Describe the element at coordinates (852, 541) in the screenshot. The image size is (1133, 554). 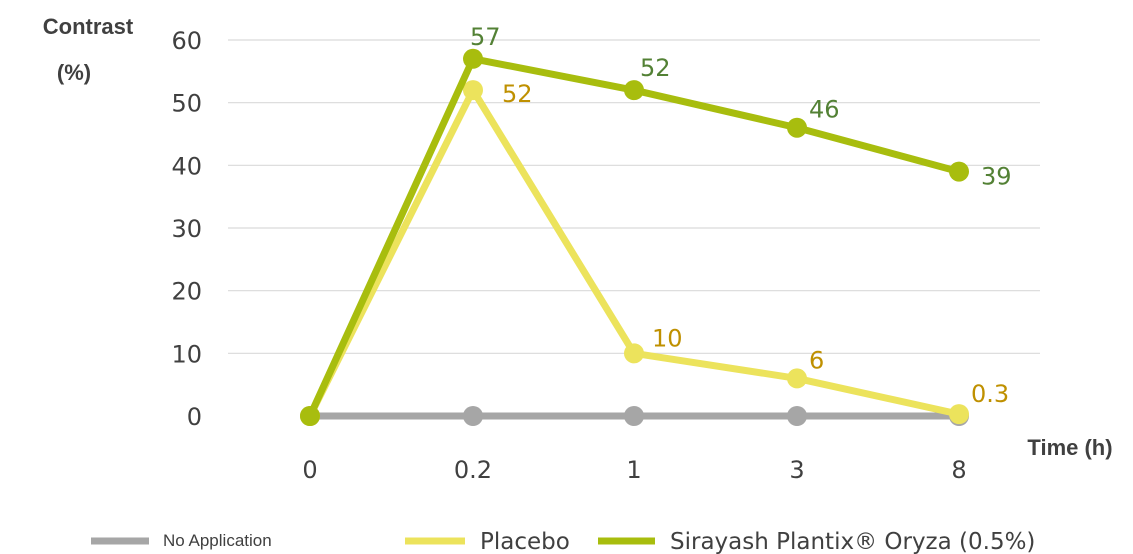
I see `legend-label-sirayash: Sirayash Plantix® Oryza (0.5%)` at that location.